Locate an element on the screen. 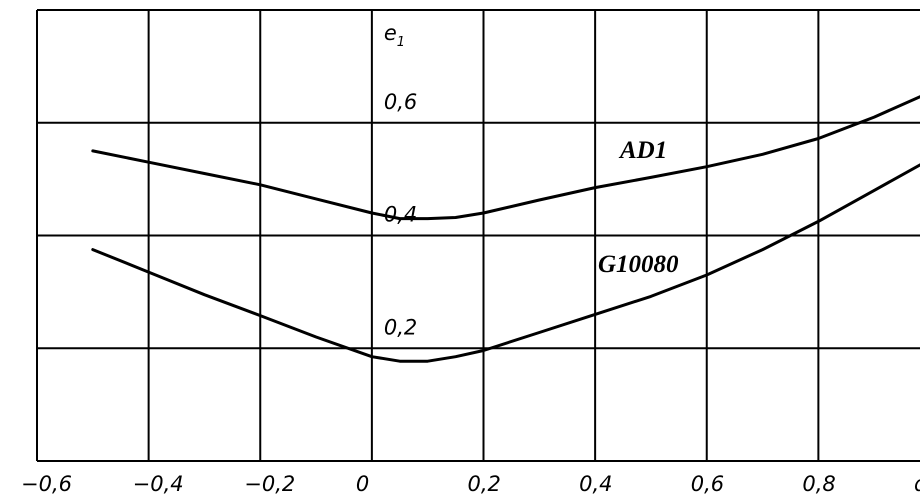  x-tick-labels: −0,6 −0,4 −0,2 0 0,2 0,4 0,6 0,8 d is located at coordinates (470, 484).